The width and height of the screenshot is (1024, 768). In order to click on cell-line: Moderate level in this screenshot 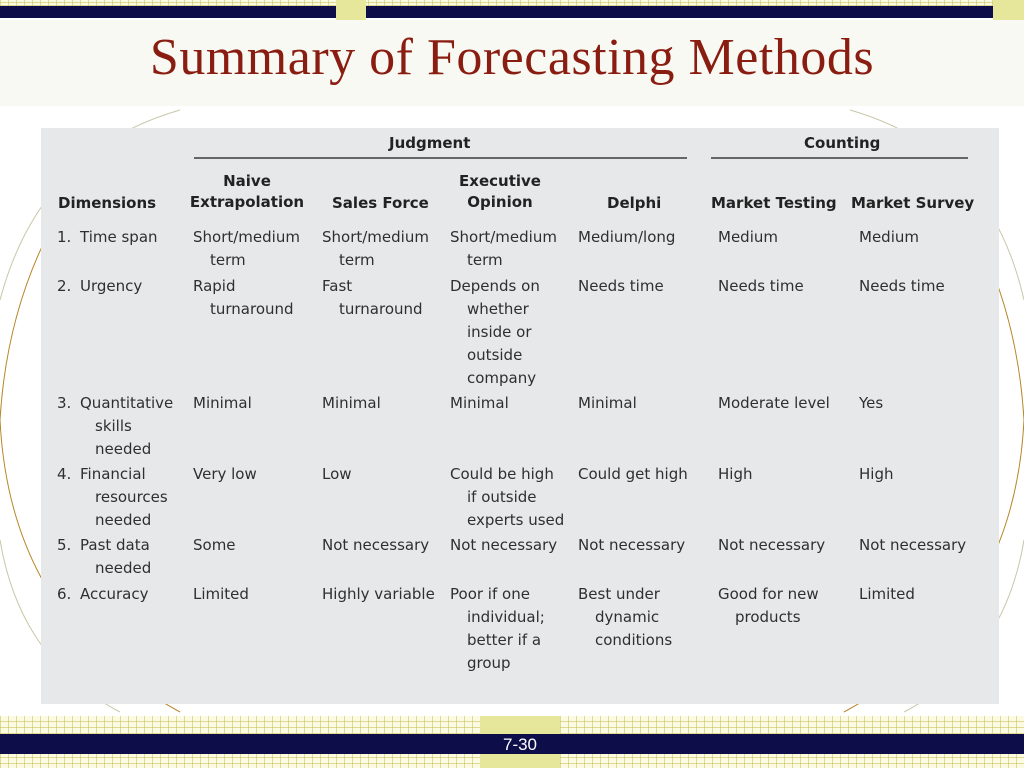, I will do `click(774, 403)`.